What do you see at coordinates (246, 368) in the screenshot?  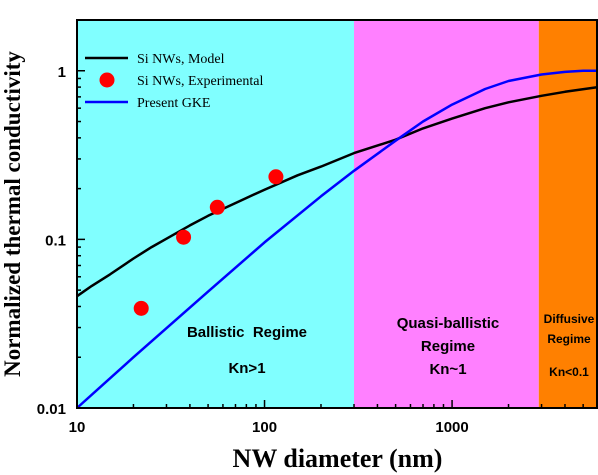 I see `region-0-label-1: Kn>1` at bounding box center [246, 368].